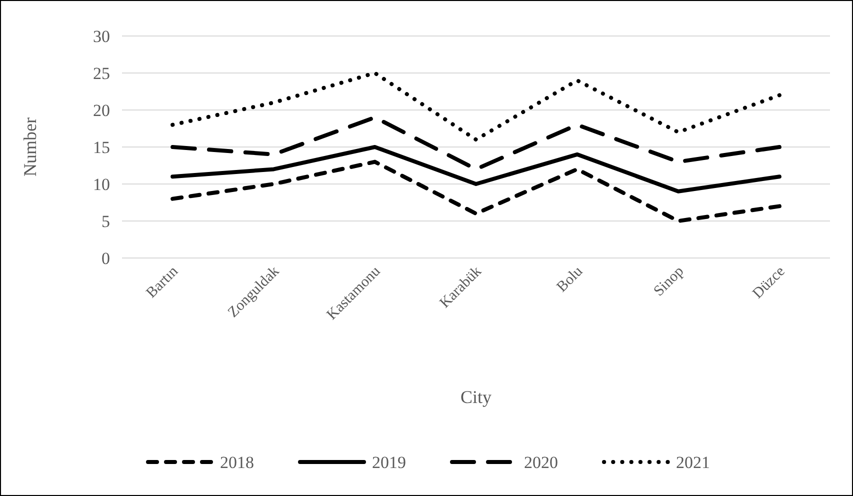  Describe the element at coordinates (30, 147) in the screenshot. I see `y-axis-title: Number` at that location.